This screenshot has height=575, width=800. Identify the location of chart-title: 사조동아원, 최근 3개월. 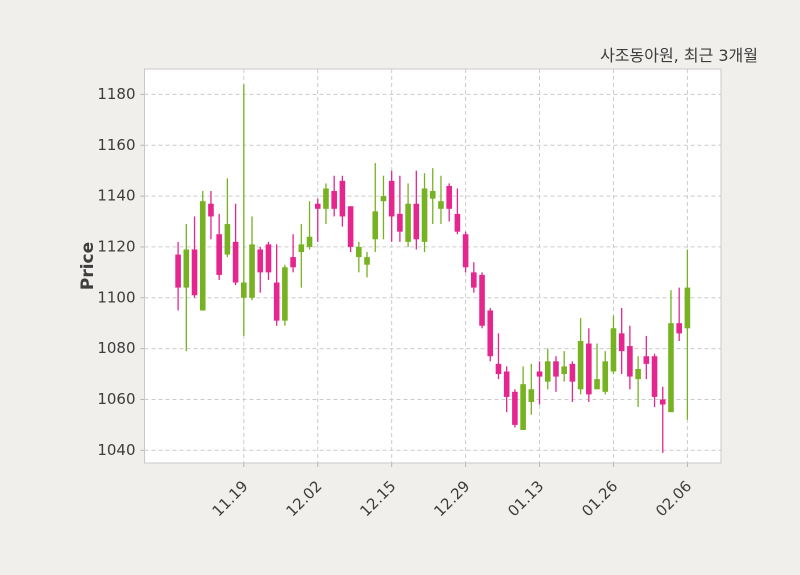
(679, 55).